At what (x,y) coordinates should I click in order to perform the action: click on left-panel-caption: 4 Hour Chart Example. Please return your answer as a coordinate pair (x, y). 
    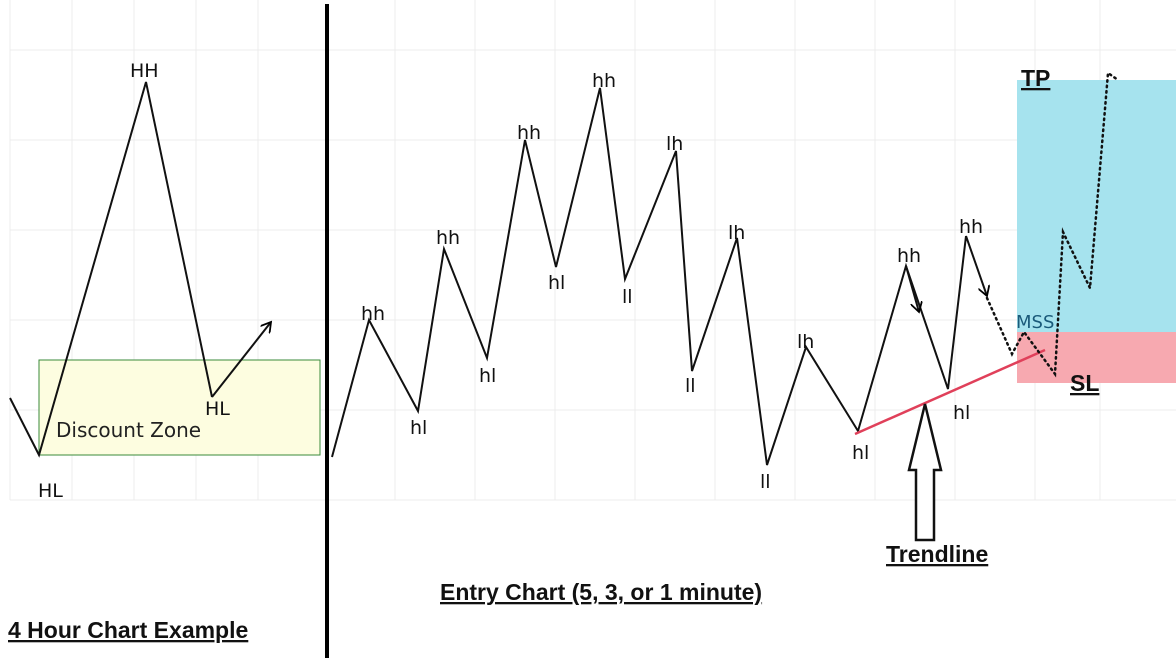
    Looking at the image, I should click on (128, 630).